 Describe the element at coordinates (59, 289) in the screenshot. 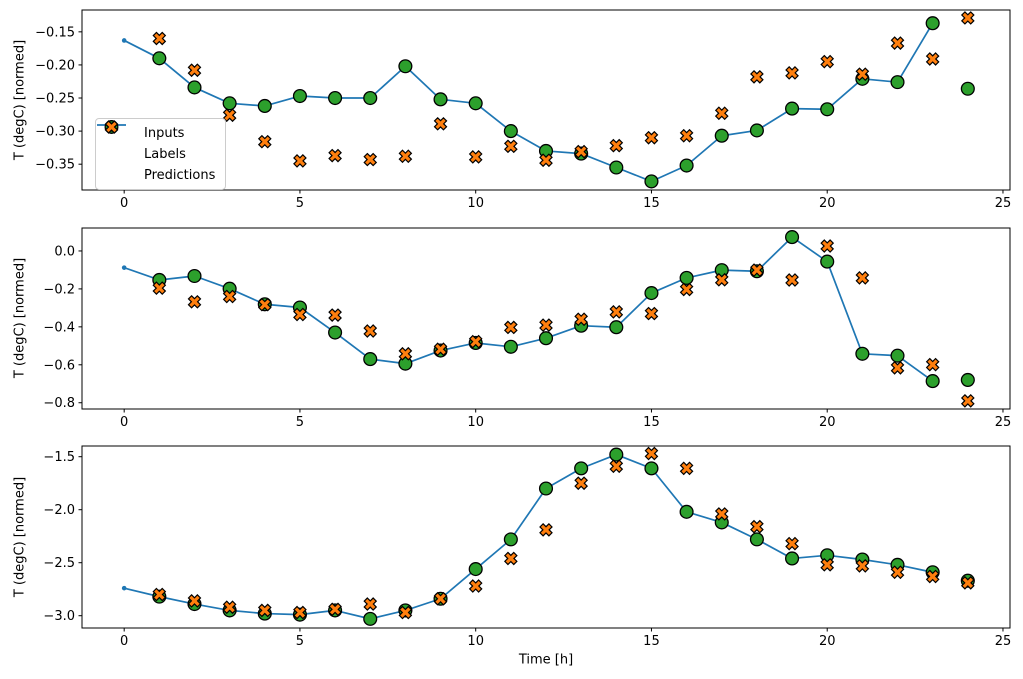

I see `y-tick-label: −0.2` at that location.